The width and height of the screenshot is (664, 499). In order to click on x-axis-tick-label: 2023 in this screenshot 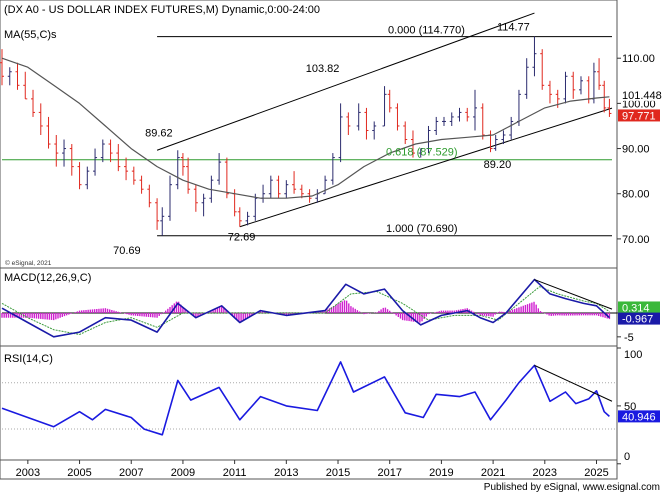, I will do `click(545, 473)`.